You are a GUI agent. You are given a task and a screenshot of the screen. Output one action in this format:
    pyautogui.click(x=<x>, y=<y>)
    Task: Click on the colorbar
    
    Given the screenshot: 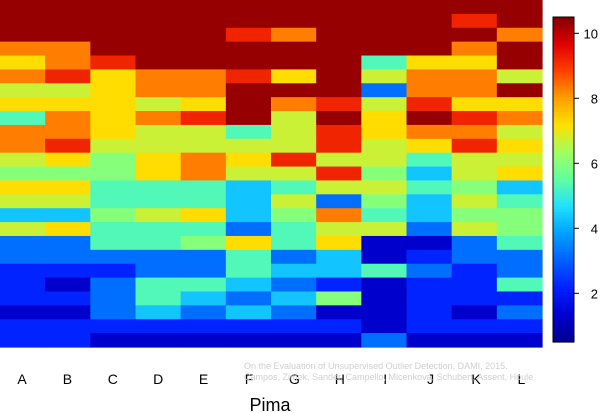 What is the action you would take?
    pyautogui.click(x=563, y=180)
    